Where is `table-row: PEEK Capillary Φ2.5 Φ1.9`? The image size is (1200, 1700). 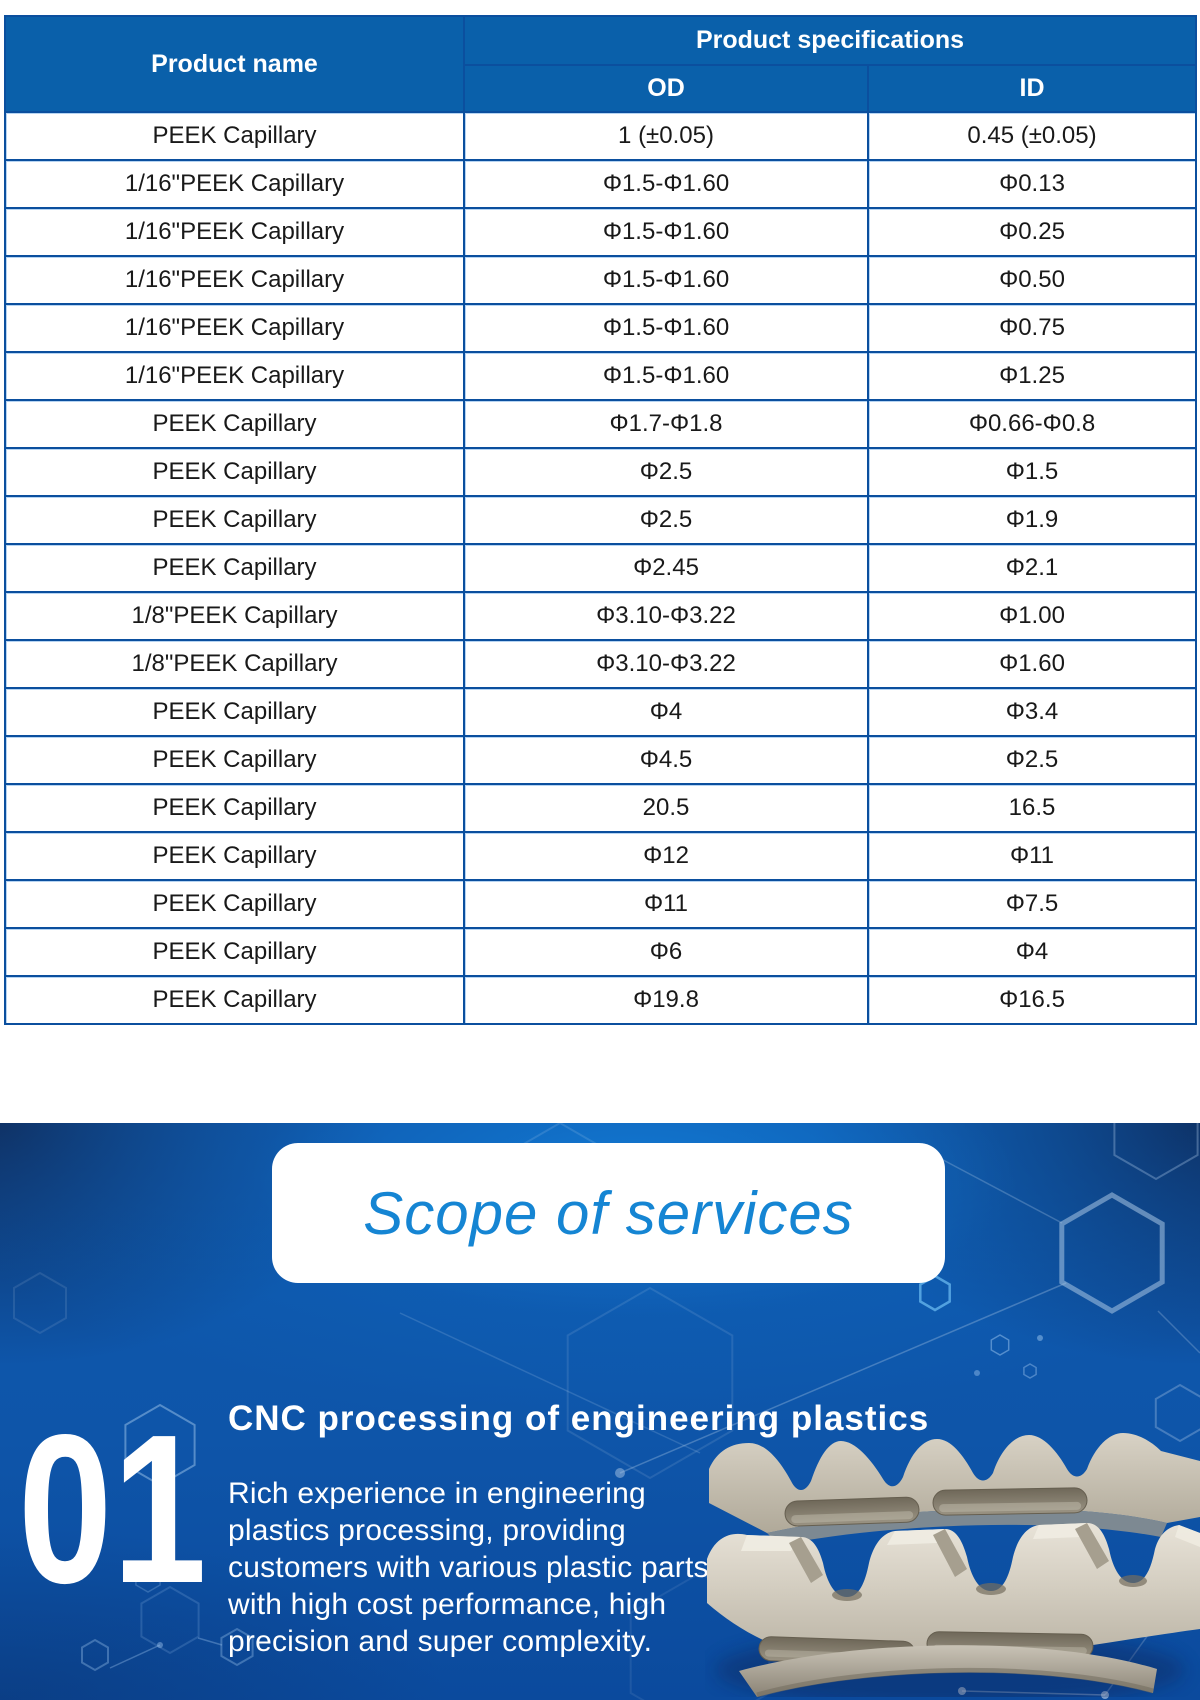 table-row: PEEK Capillary Φ2.5 Φ1.9 is located at coordinates (600, 520).